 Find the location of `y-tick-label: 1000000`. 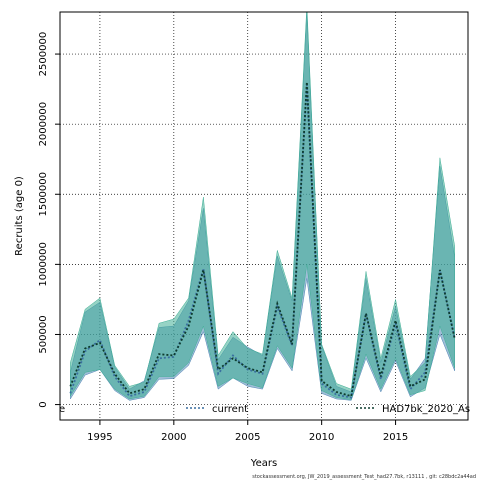

y-tick-label: 1000000 is located at coordinates (43, 264).